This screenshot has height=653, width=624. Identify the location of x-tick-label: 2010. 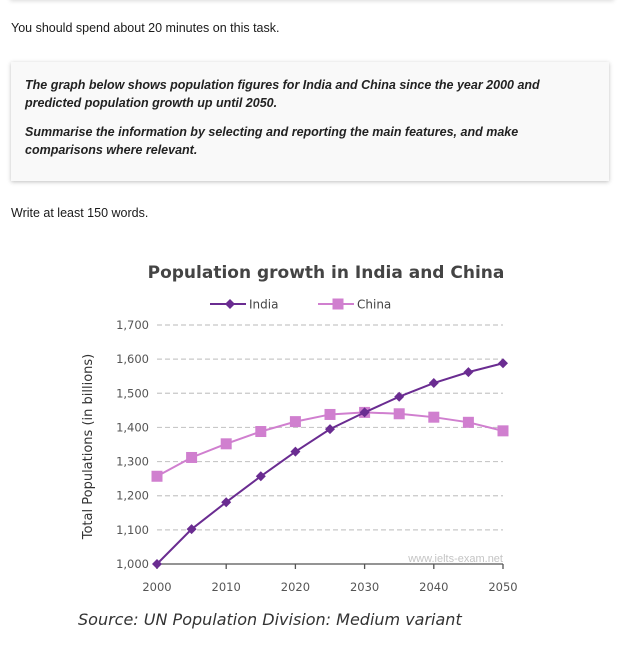
(226, 587).